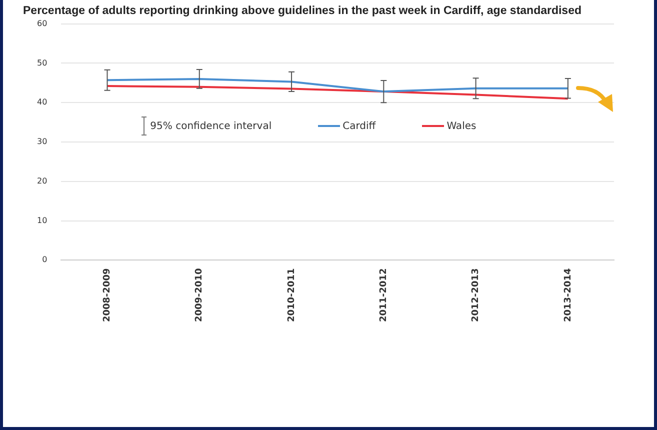  What do you see at coordinates (42, 23) in the screenshot?
I see `y-tick-label: 60` at bounding box center [42, 23].